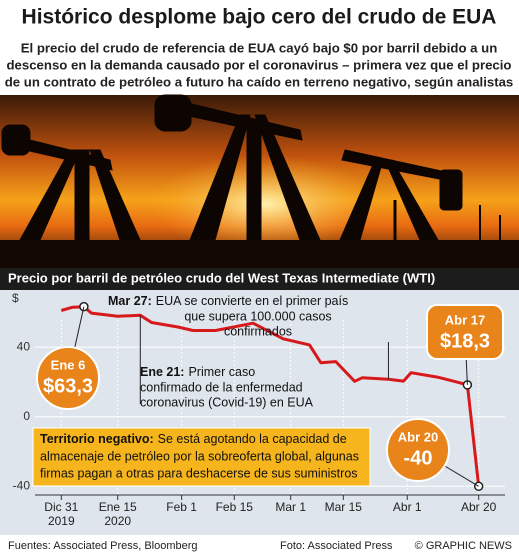 This screenshot has width=519, height=559. Describe the element at coordinates (26, 416) in the screenshot. I see `y-tick-label: 0` at that location.